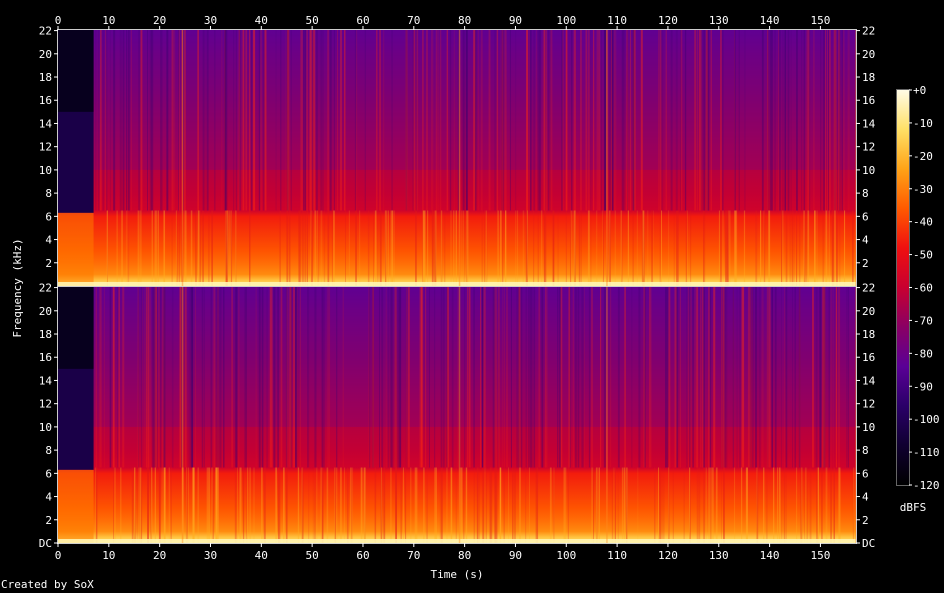 The width and height of the screenshot is (944, 593). Describe the element at coordinates (719, 555) in the screenshot. I see `x-tick-label-bottom: 130` at that location.